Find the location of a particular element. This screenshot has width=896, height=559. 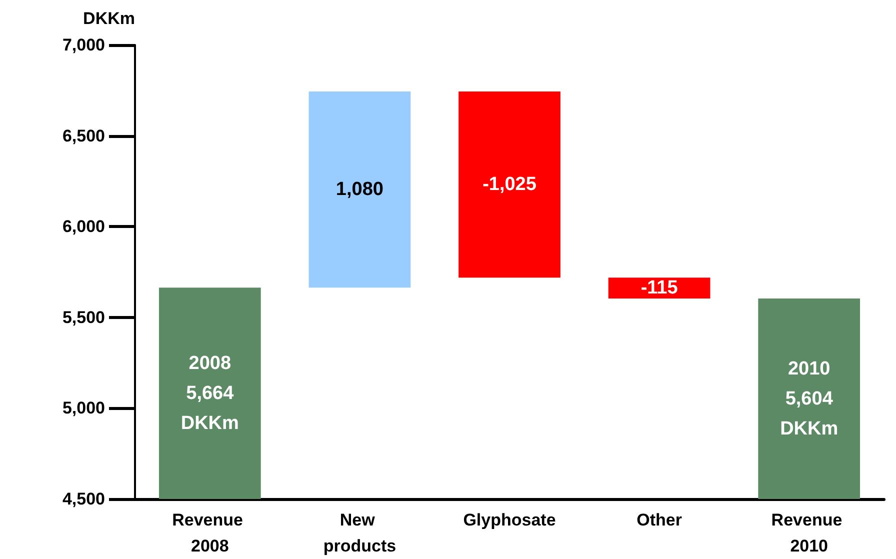

x-tick-label: Other is located at coordinates (659, 520).